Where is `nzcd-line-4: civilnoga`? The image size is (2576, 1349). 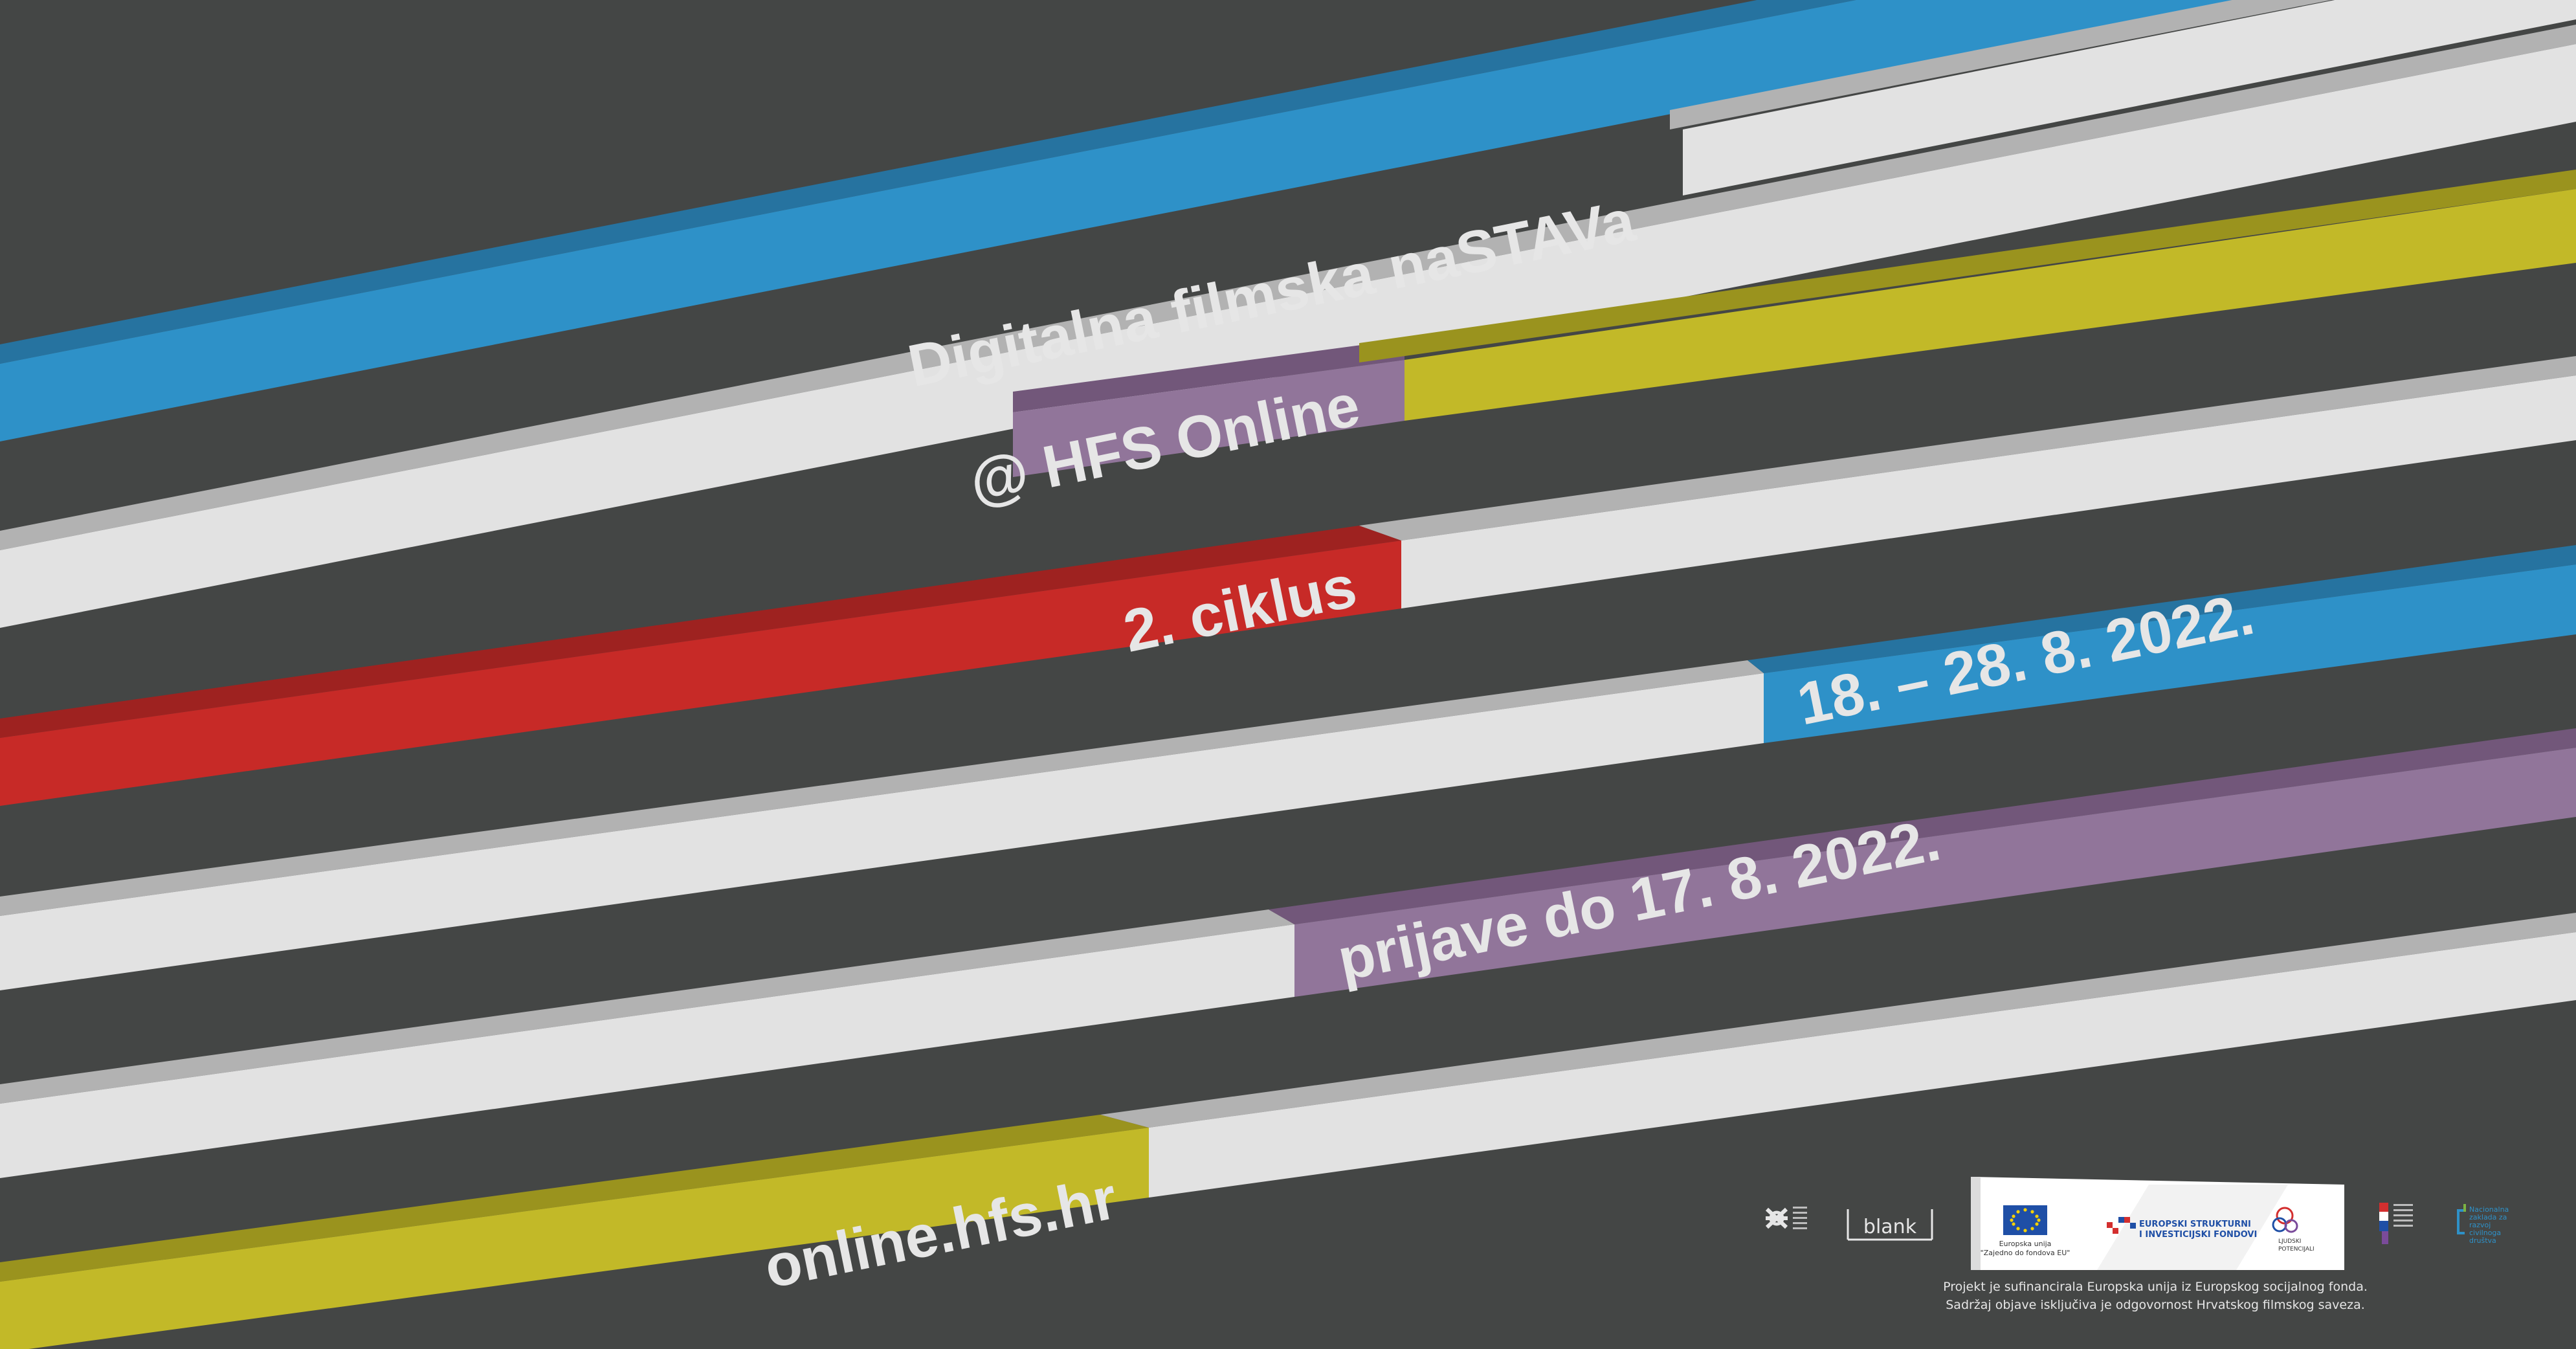
nzcd-line-4: civilnoga is located at coordinates (2485, 1233).